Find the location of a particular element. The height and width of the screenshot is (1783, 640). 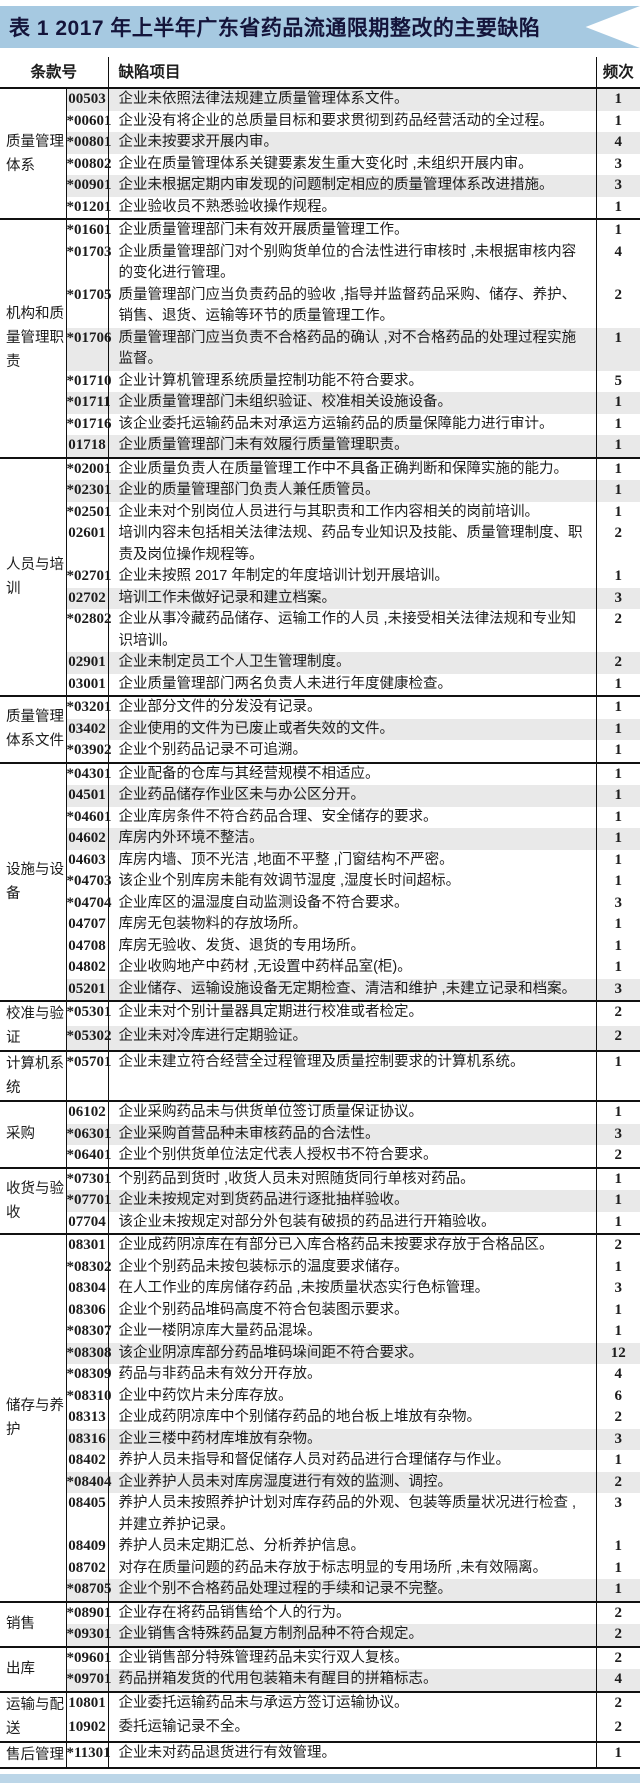

defect-item-cell: 企业养护人员未对库房湿度进行有效的监测、调控。 is located at coordinates (352, 1482).